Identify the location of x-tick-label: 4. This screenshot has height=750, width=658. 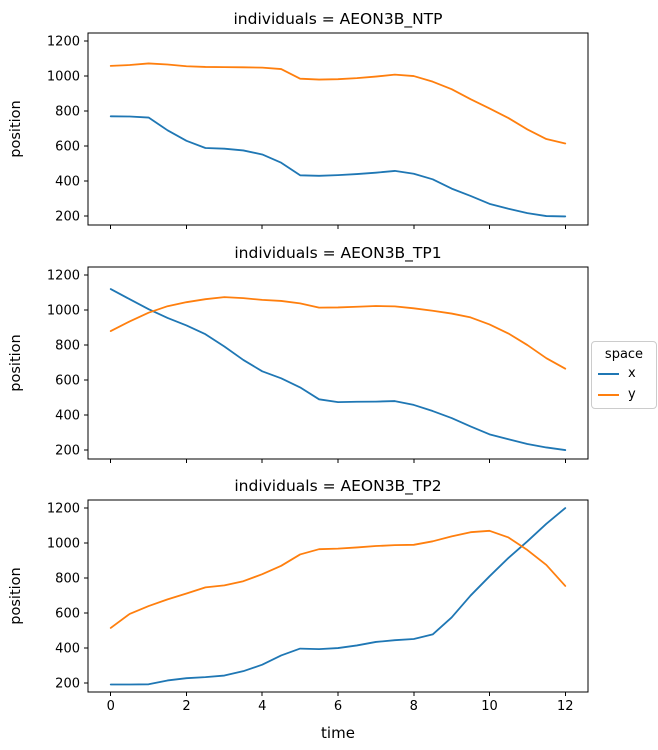
(262, 706).